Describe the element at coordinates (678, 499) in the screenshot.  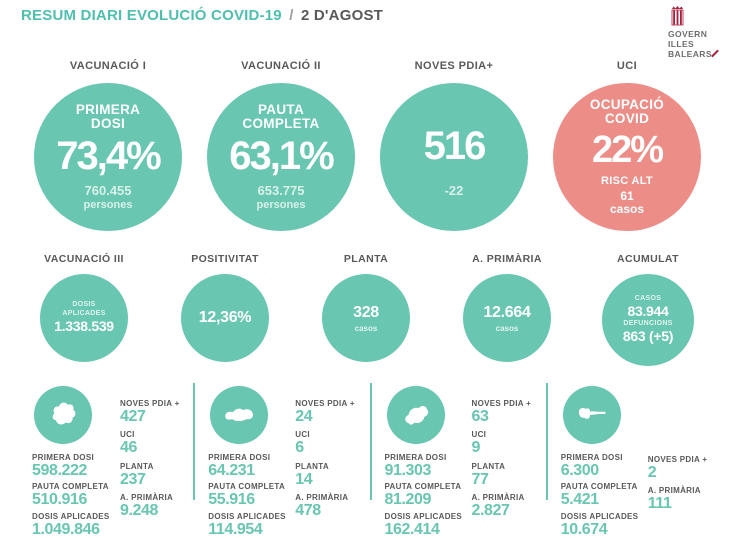
I see `stat: A. PRIMÀRIA 111` at that location.